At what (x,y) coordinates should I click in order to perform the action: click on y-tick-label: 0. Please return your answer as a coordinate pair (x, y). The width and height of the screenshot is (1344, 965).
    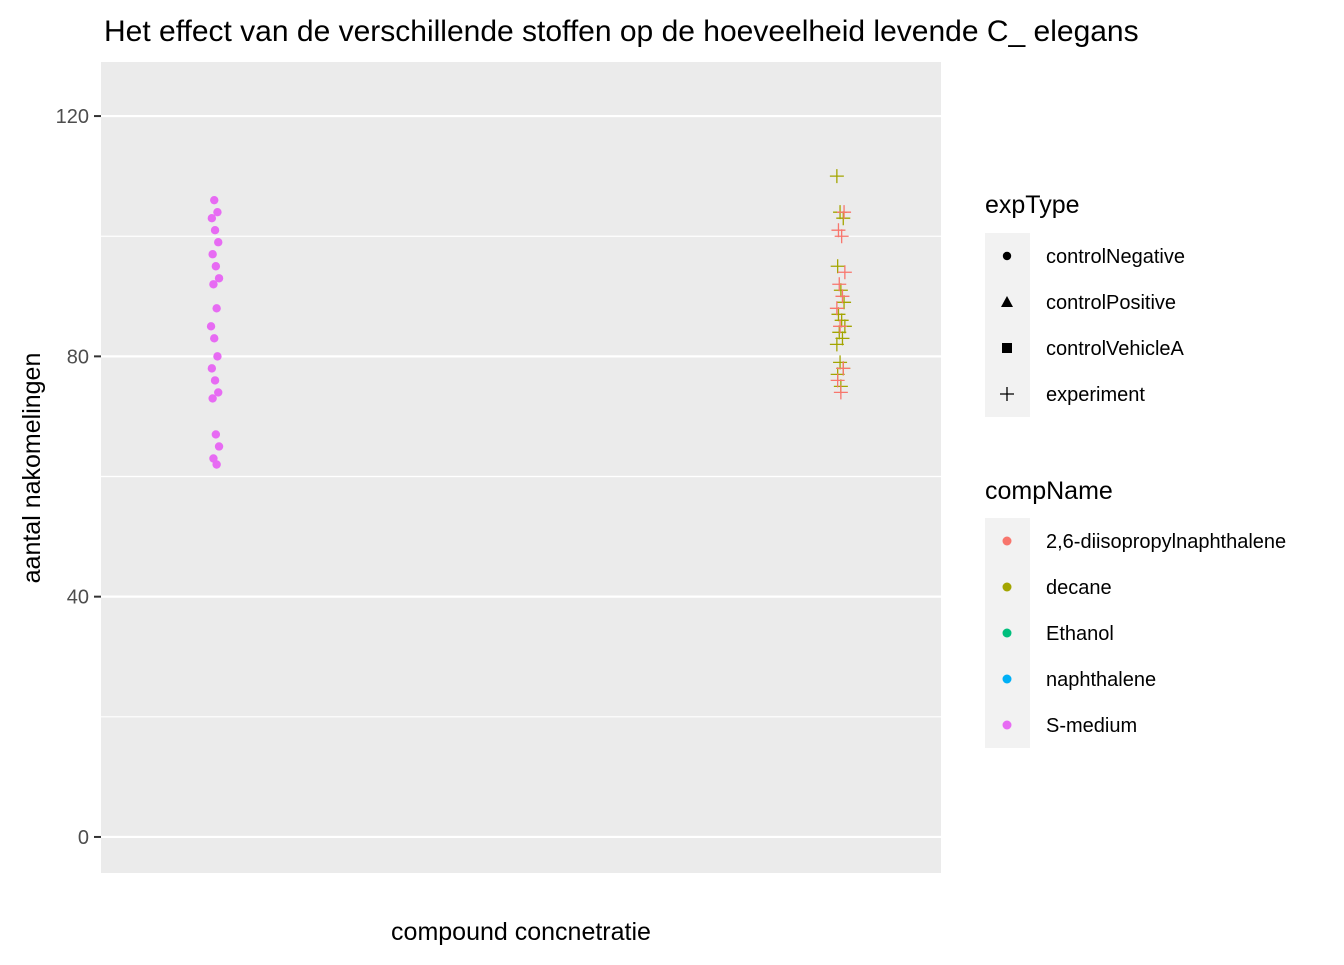
    Looking at the image, I should click on (83, 838).